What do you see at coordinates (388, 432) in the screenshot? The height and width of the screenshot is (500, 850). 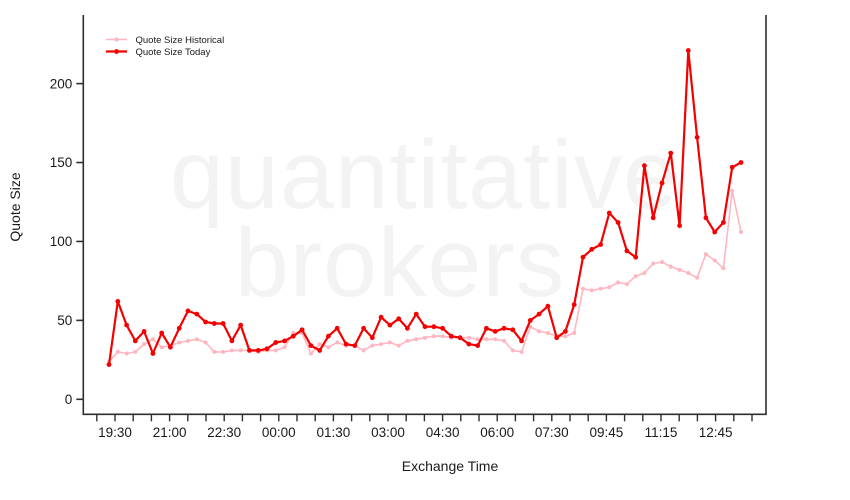 I see `x-tick-label: 03:00` at bounding box center [388, 432].